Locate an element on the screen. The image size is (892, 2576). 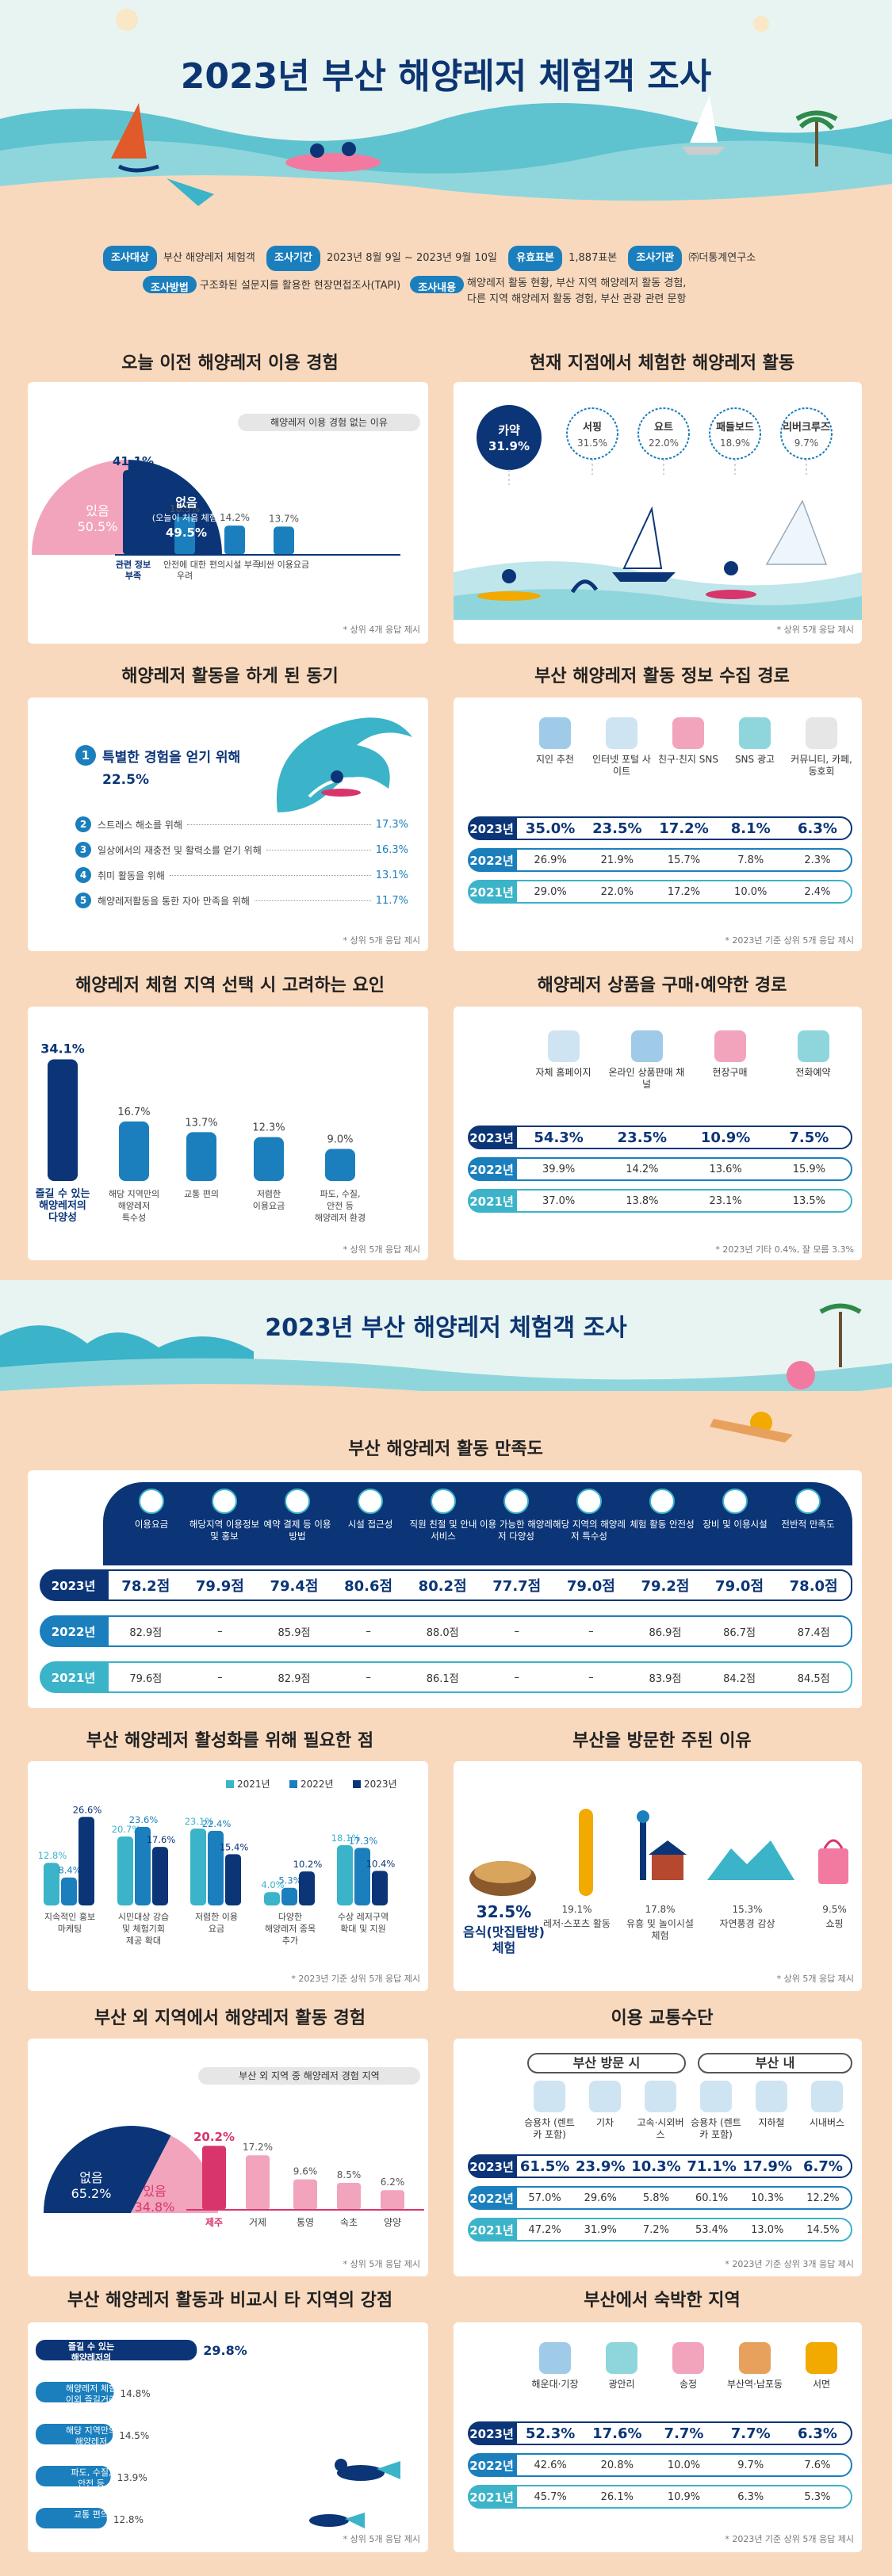
column-label: 부산역·남포동 is located at coordinates (754, 2384).